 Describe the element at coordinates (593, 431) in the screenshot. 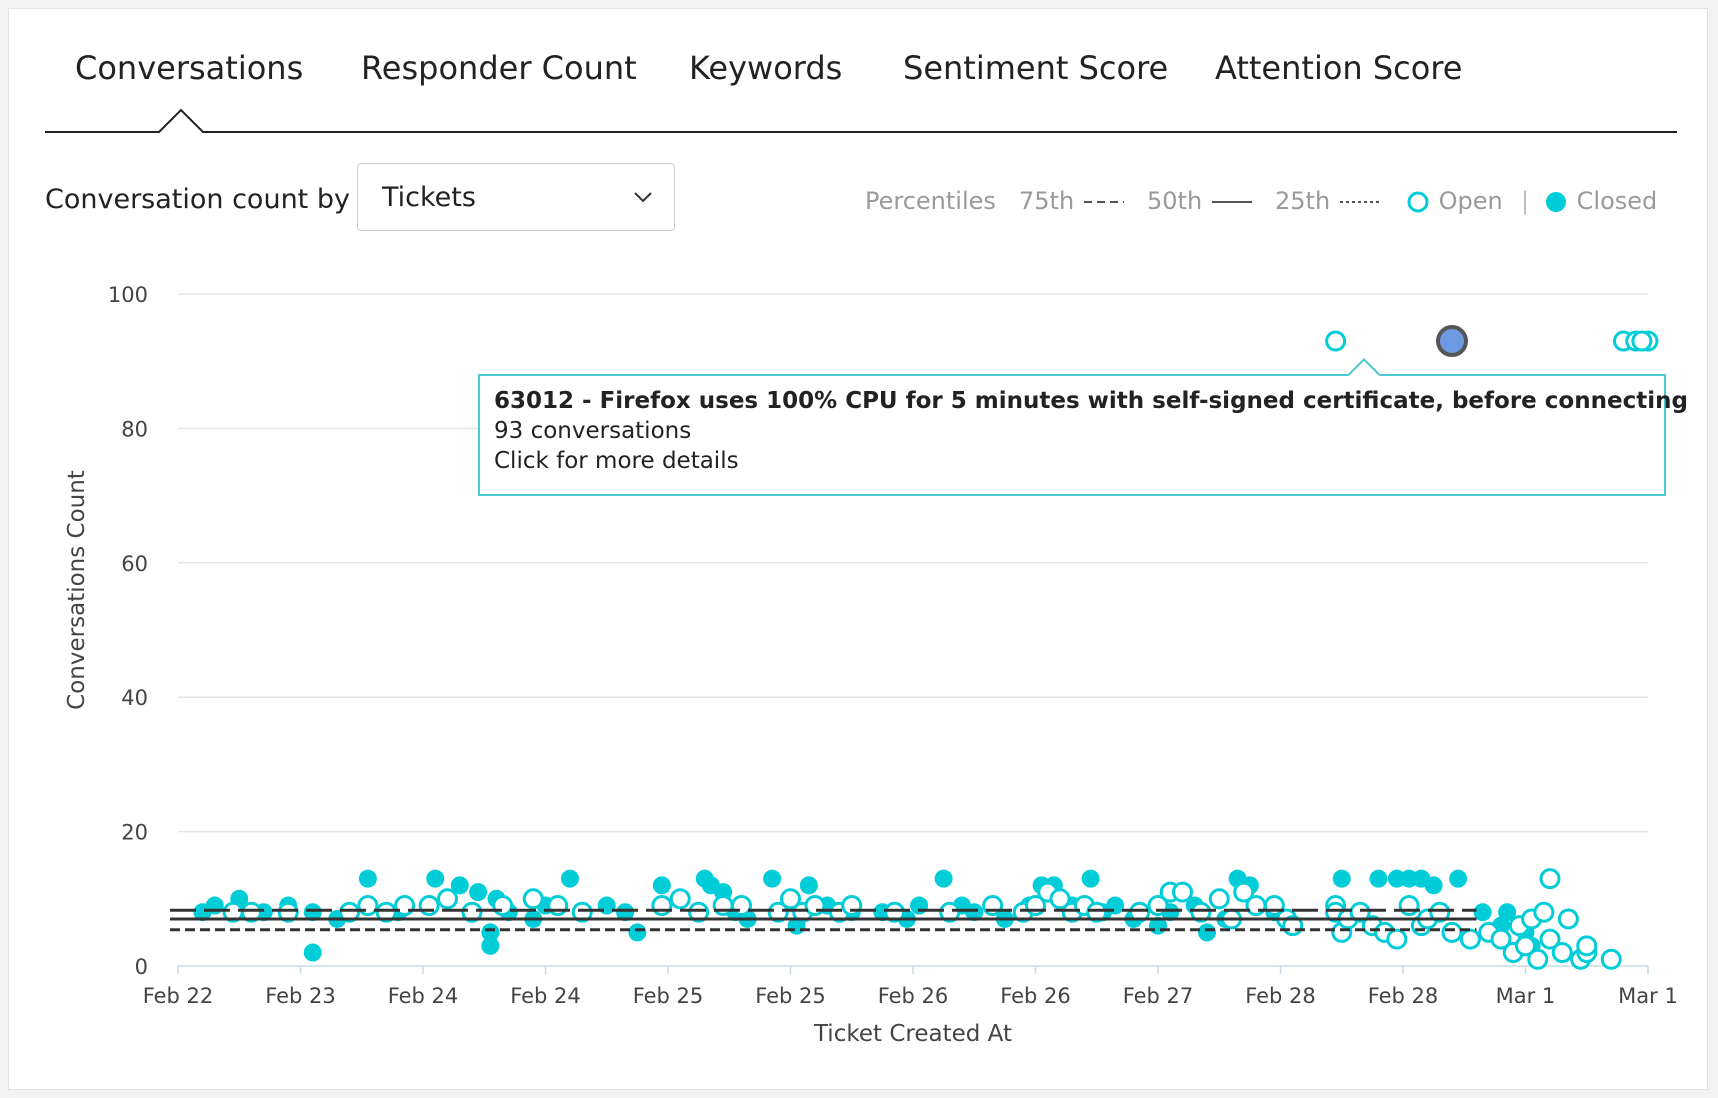

I see `tooltip-count: 93 conversations` at that location.